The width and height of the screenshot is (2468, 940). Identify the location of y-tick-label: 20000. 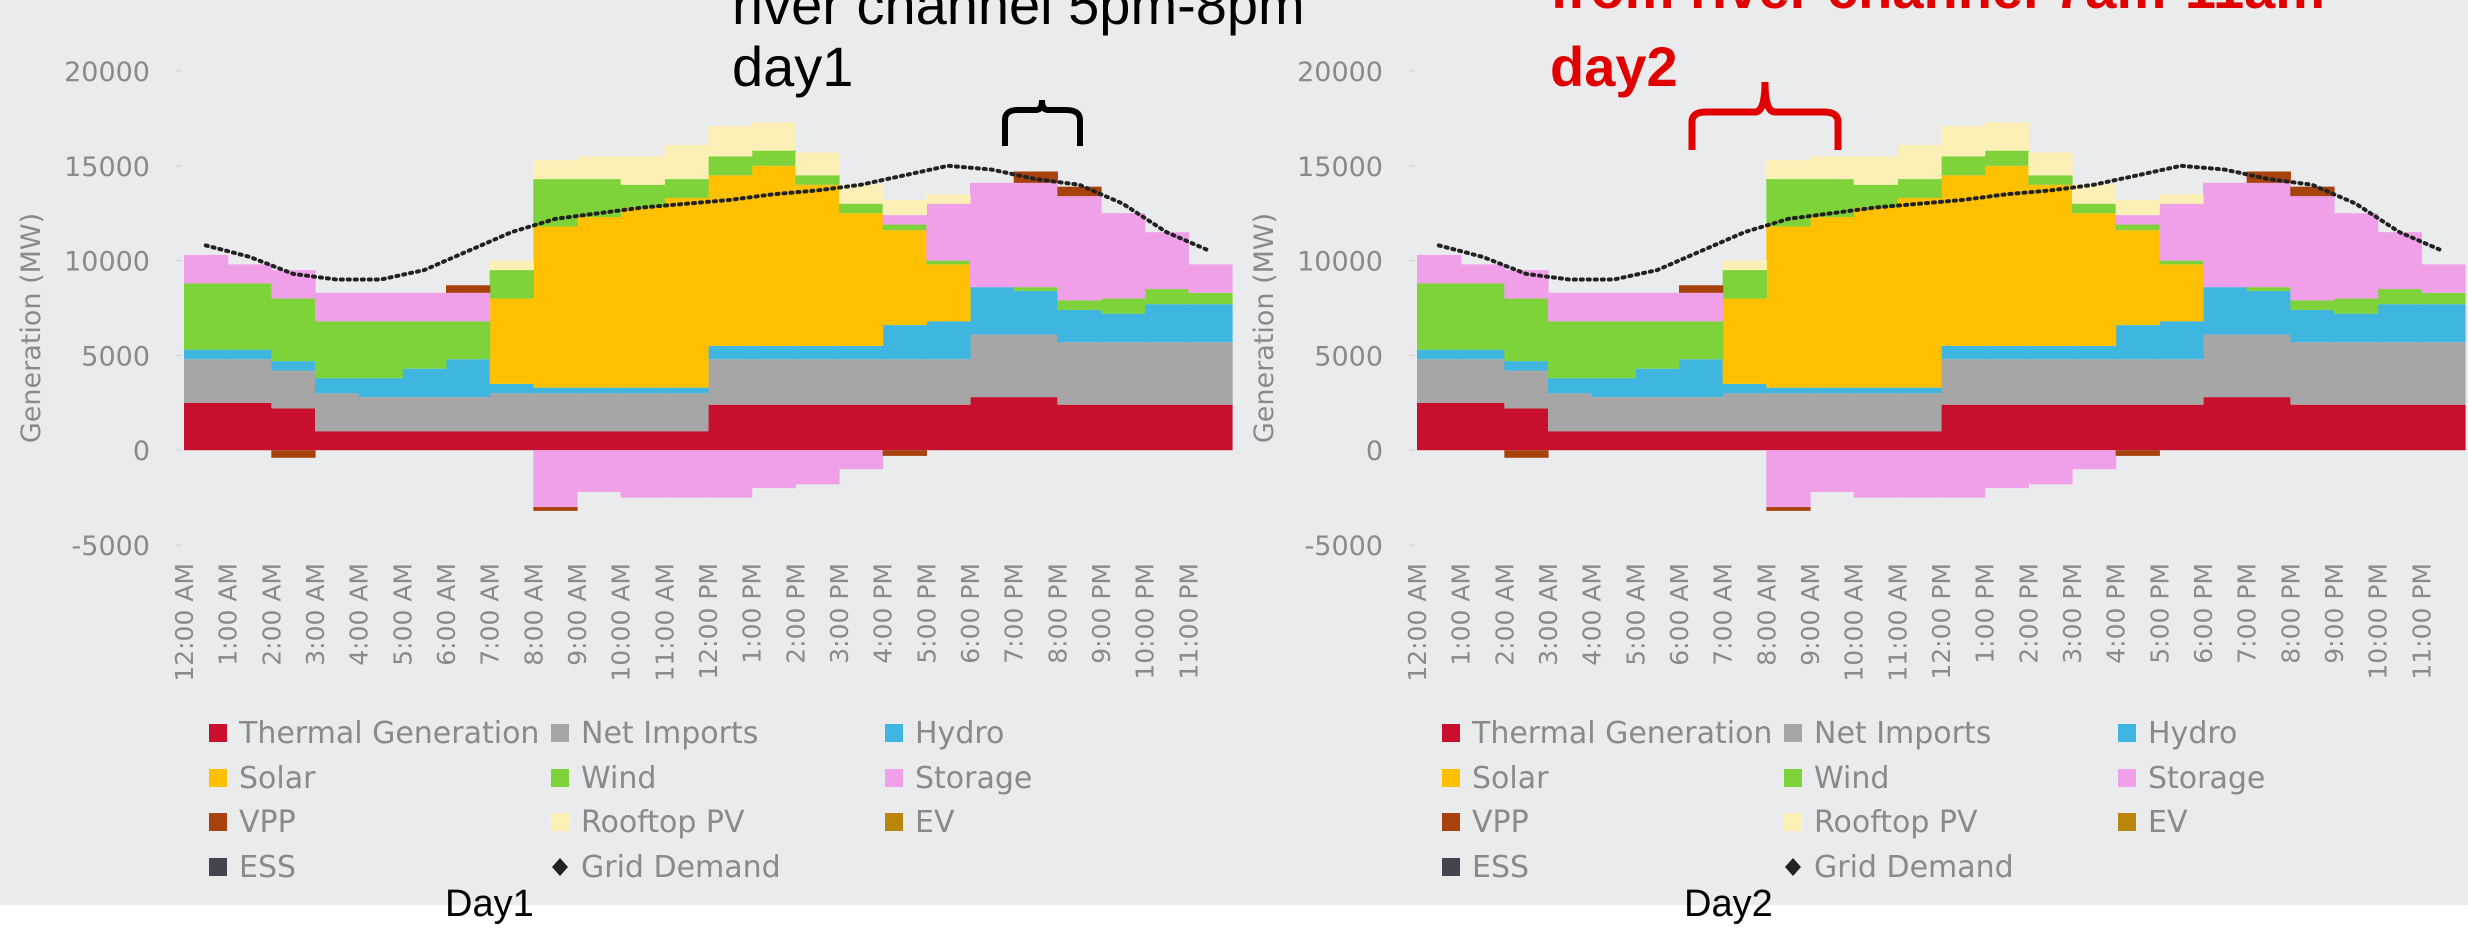
(107, 72).